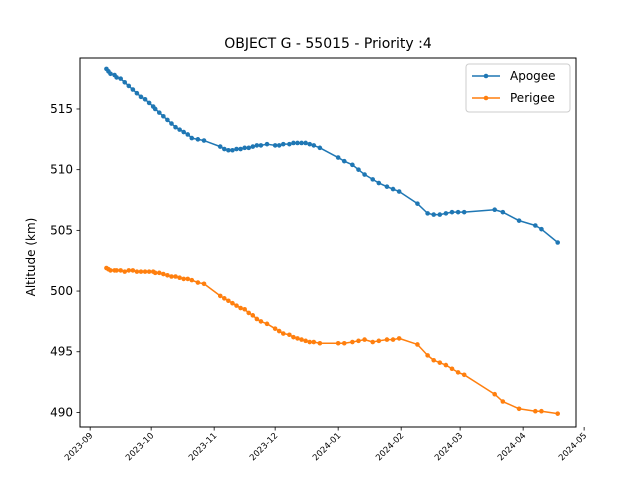 The image size is (640, 480). I want to click on y-tick-label: 505, so click(61, 230).